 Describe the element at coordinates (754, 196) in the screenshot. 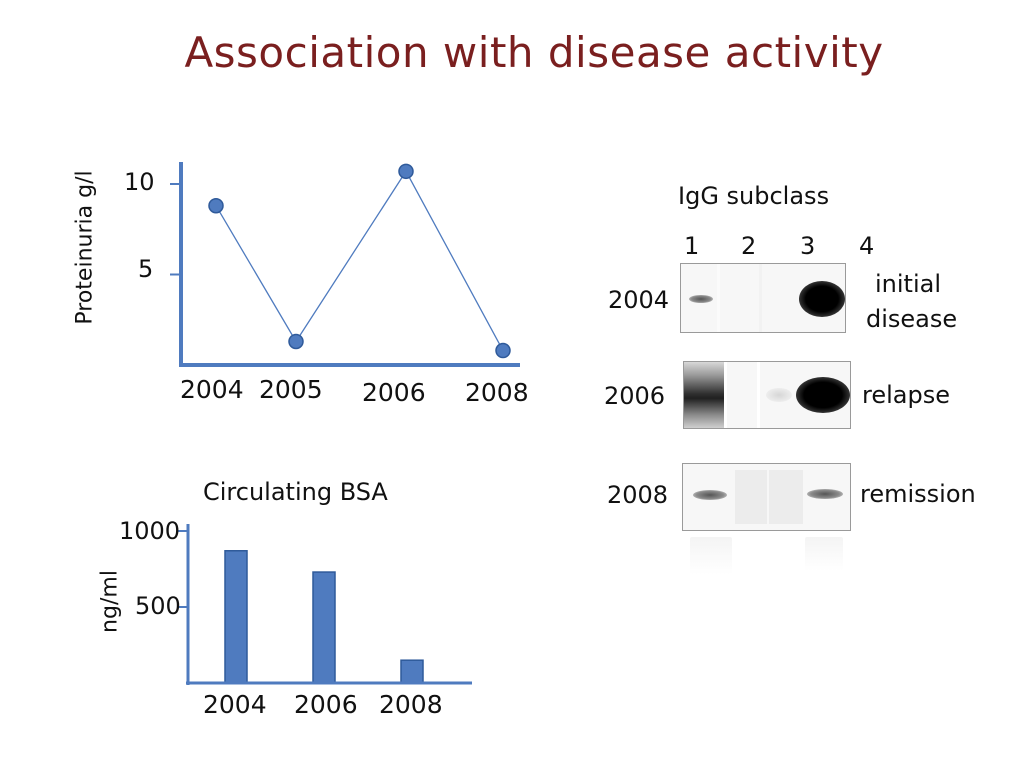

I see `blot-title: IgG subclass` at that location.